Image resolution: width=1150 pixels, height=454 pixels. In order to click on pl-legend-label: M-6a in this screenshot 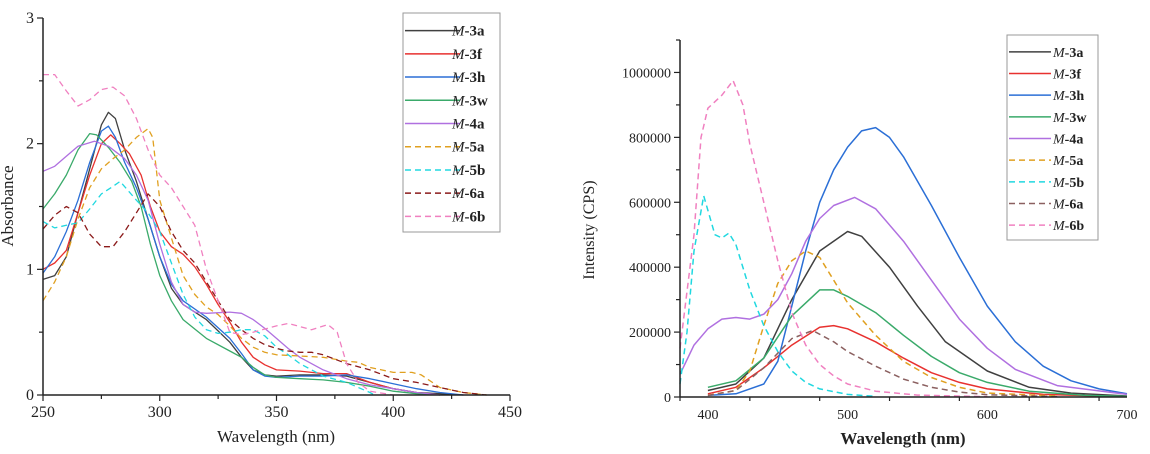, I will do `click(1067, 205)`.